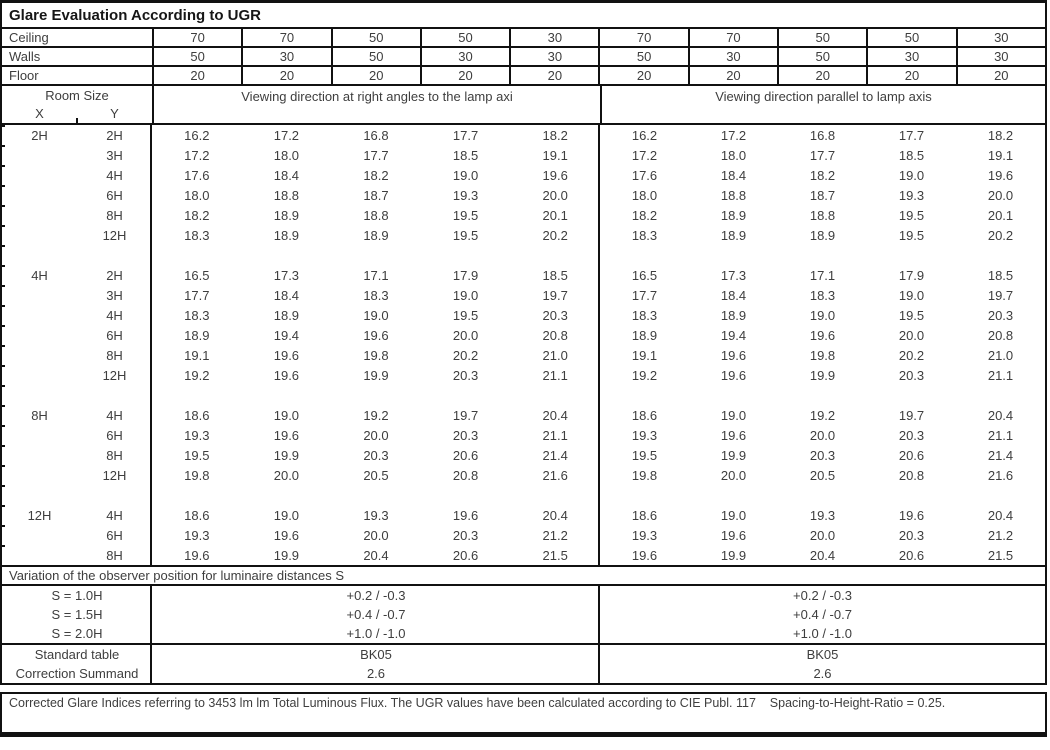  What do you see at coordinates (39, 515) in the screenshot?
I see `room-x-label: 12H` at bounding box center [39, 515].